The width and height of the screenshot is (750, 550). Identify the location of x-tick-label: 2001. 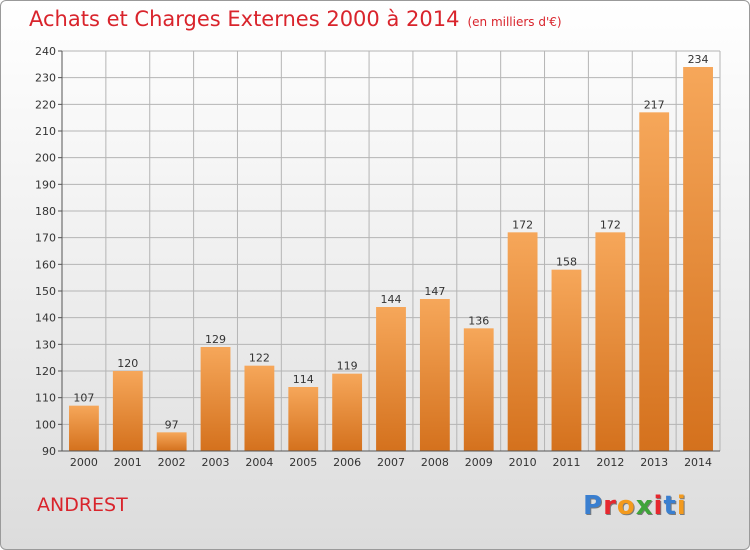
(128, 462).